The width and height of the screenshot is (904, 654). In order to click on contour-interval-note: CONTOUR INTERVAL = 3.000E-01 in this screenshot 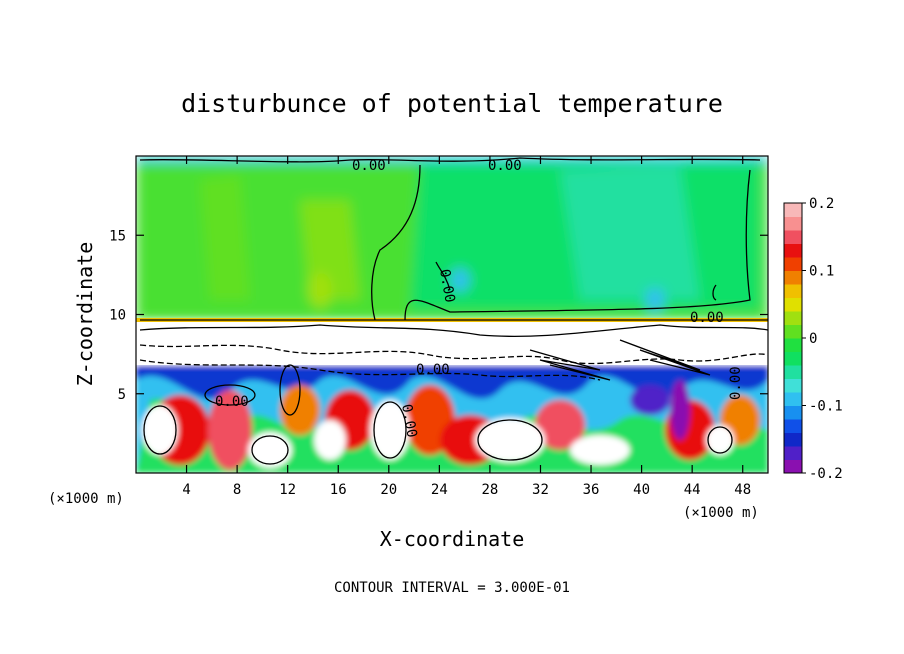, I will do `click(452, 588)`.